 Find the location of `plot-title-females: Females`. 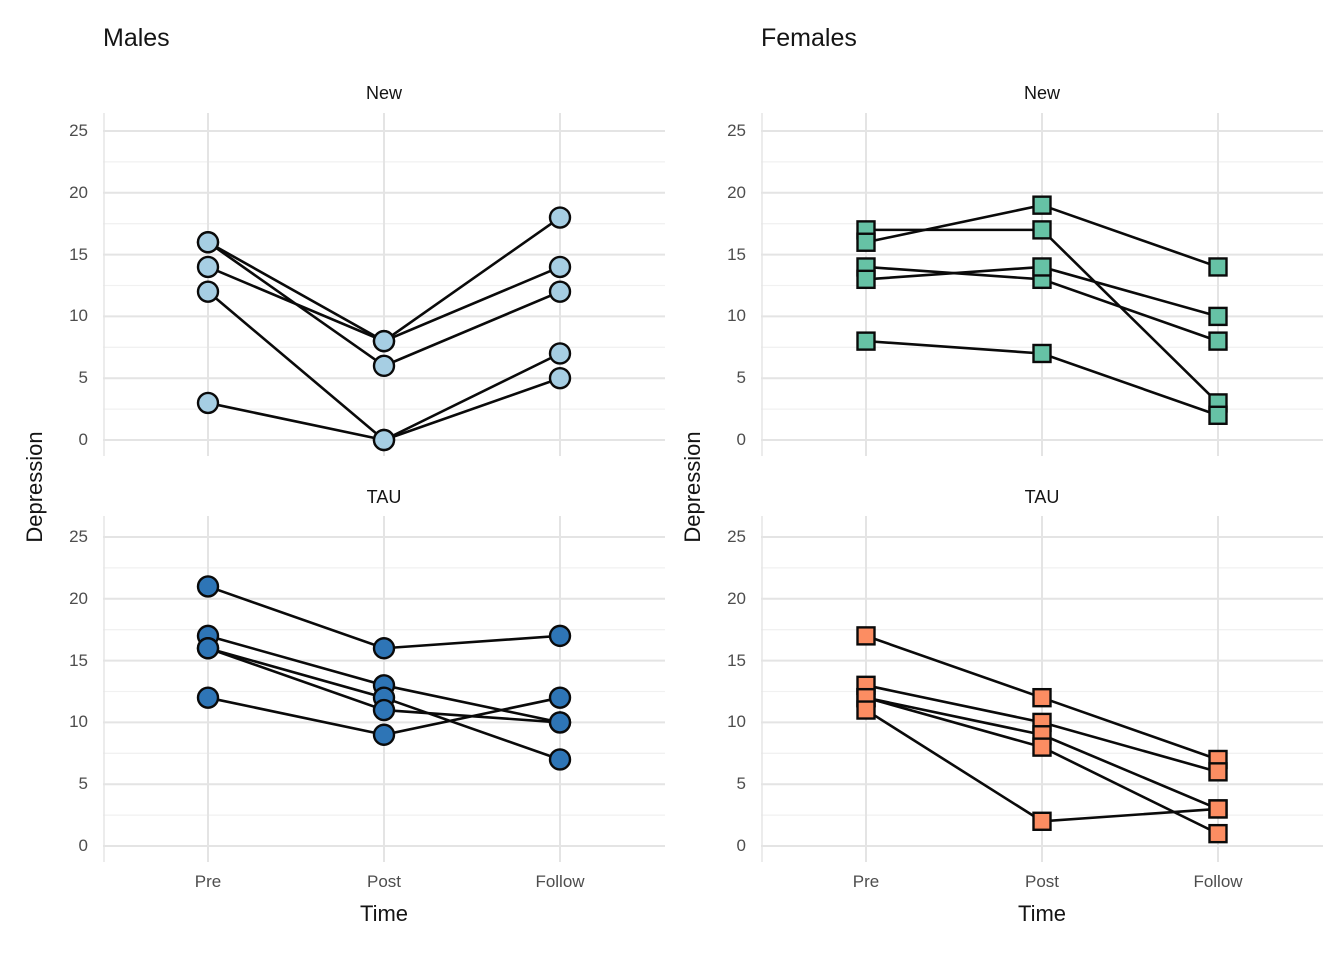

plot-title-females: Females is located at coordinates (809, 38).